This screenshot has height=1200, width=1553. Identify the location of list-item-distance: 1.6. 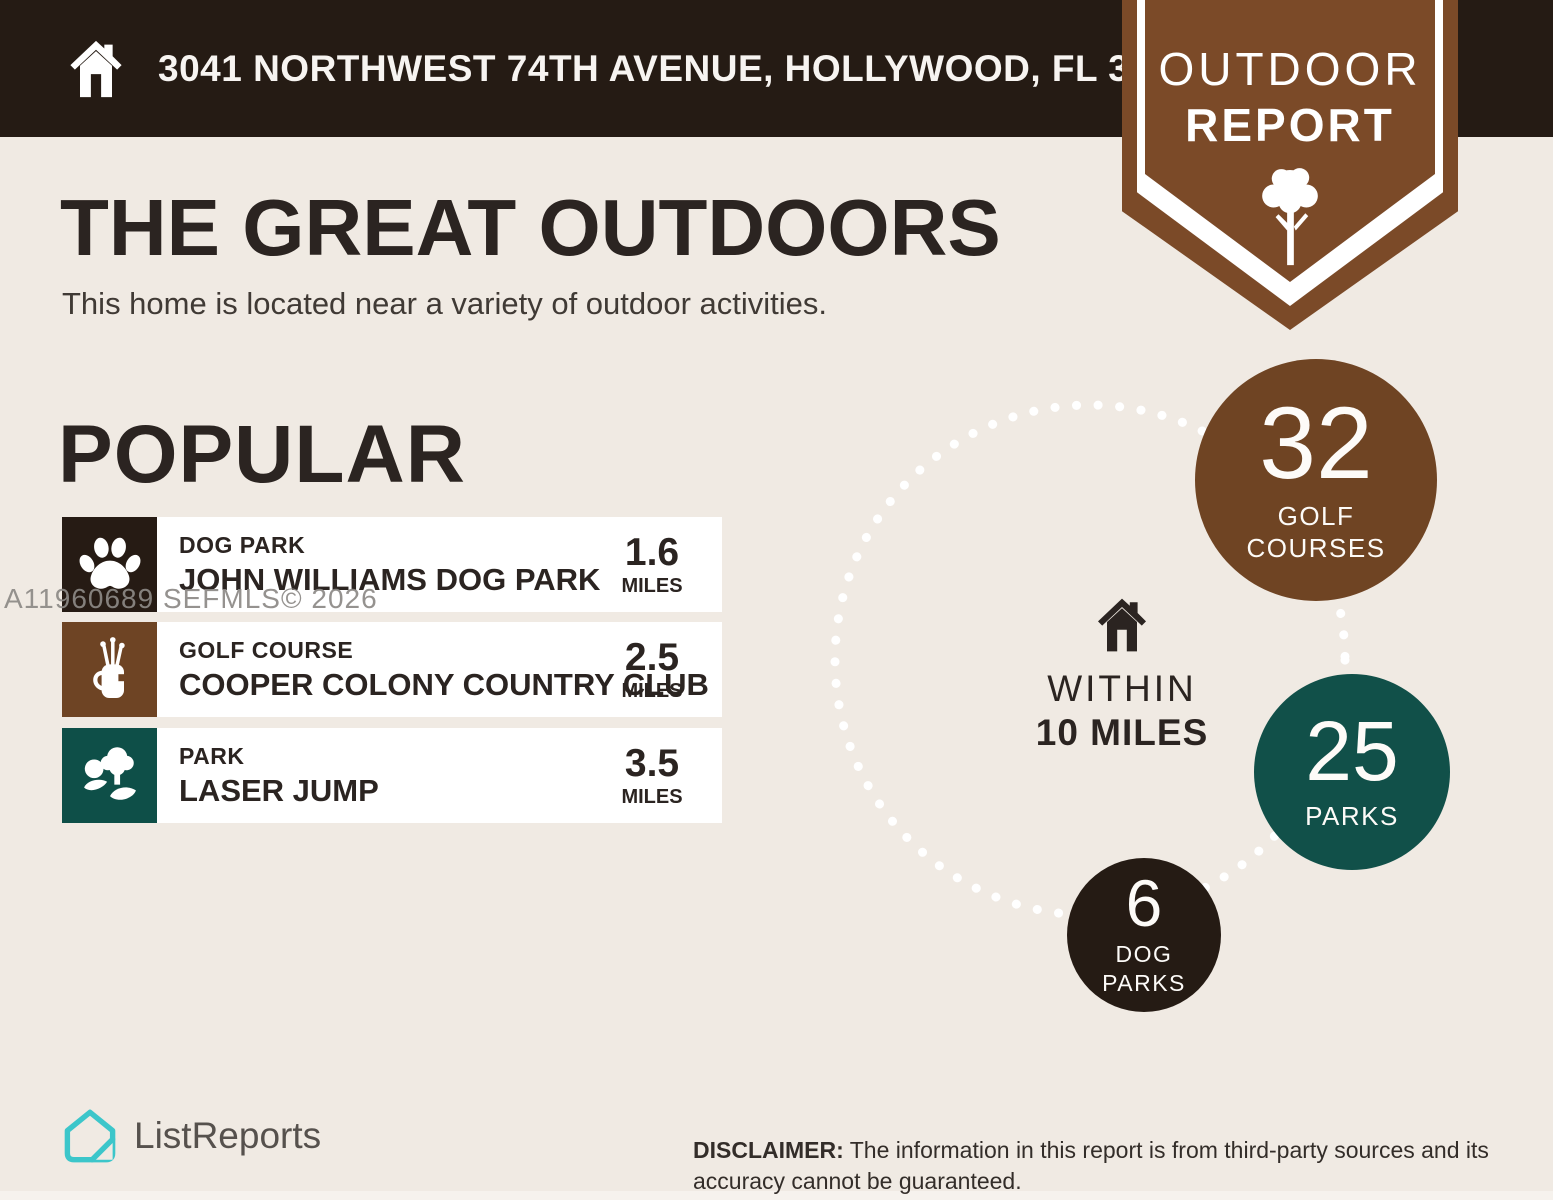
(652, 552).